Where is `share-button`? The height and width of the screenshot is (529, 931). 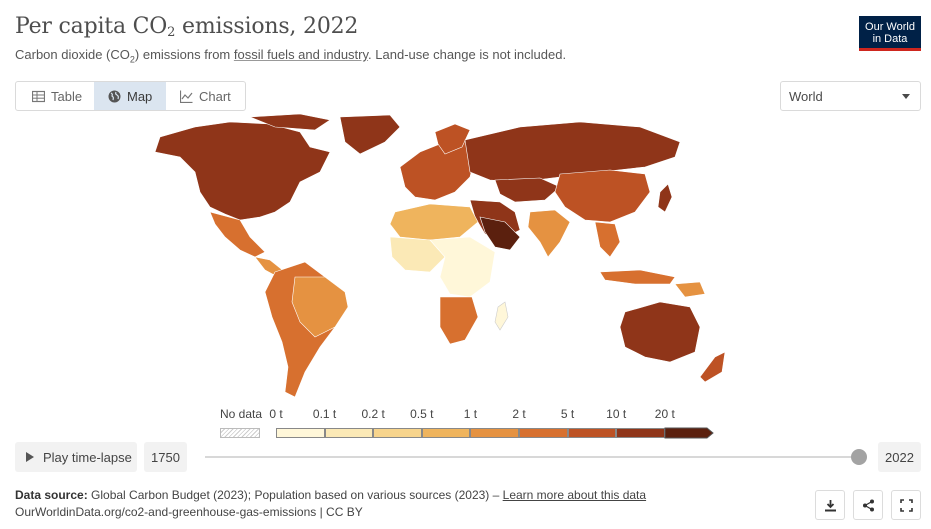
share-button is located at coordinates (868, 505).